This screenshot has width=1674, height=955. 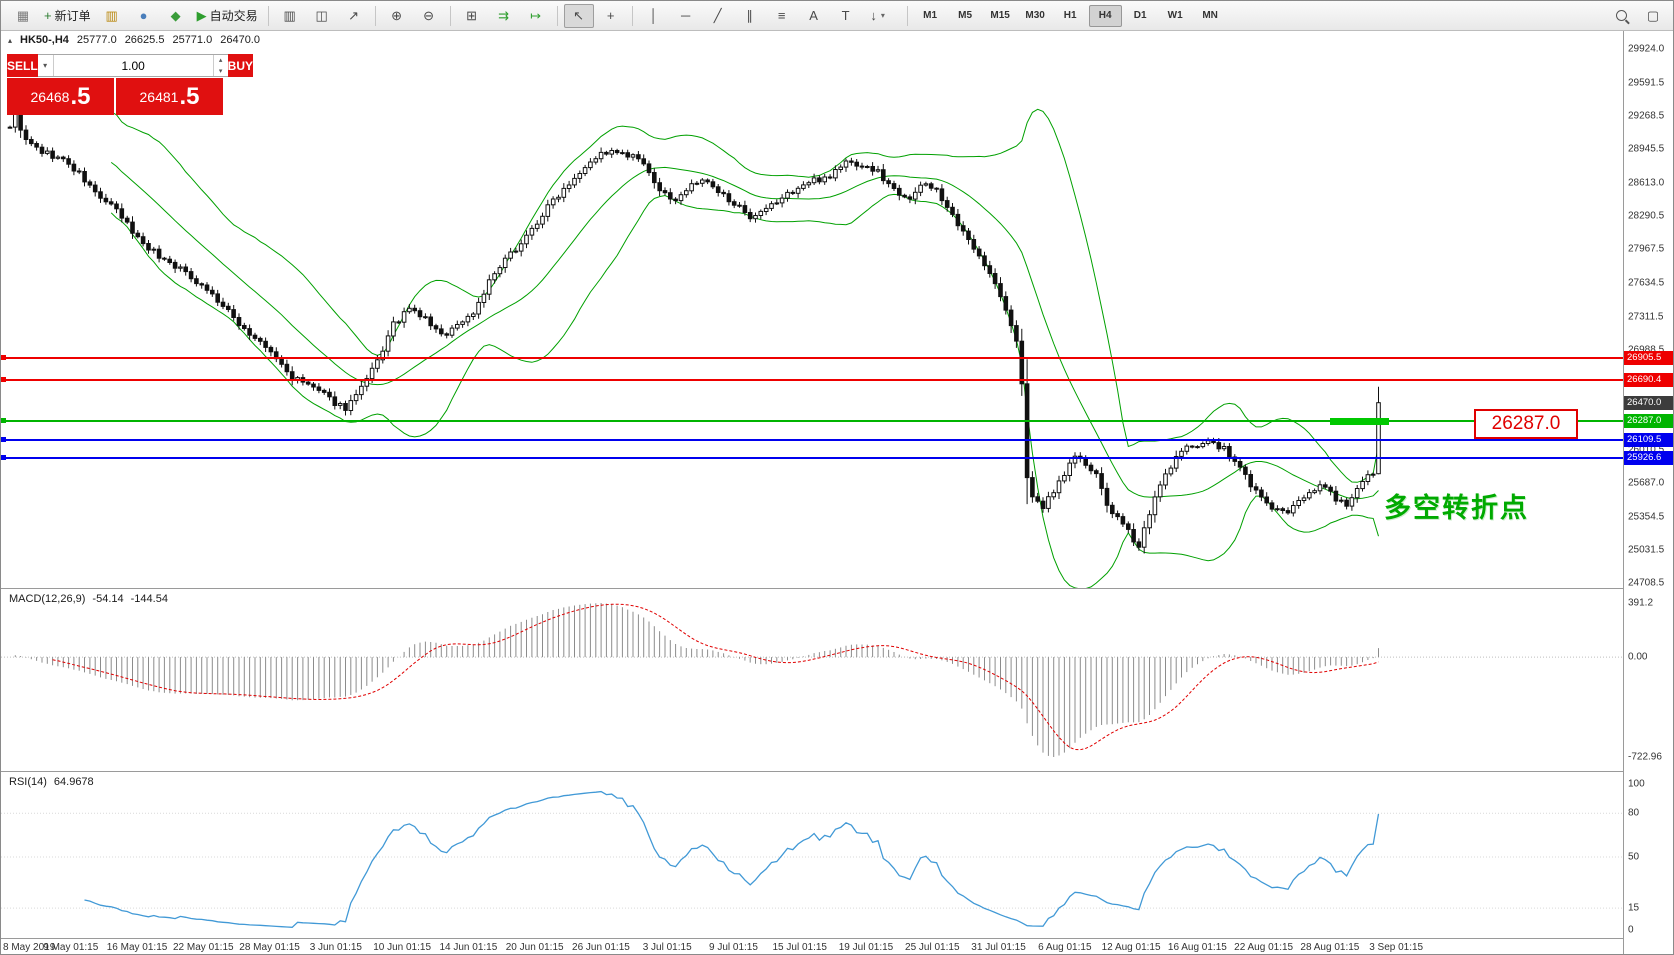 I want to click on terminal-icon: ▦, so click(x=23, y=15).